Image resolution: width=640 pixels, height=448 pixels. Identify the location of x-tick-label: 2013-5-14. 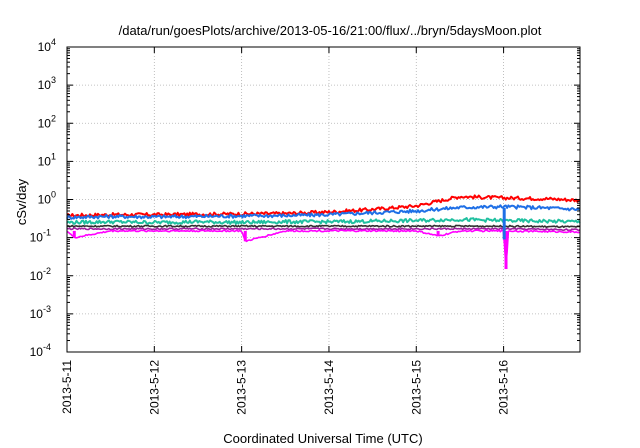
(329, 387).